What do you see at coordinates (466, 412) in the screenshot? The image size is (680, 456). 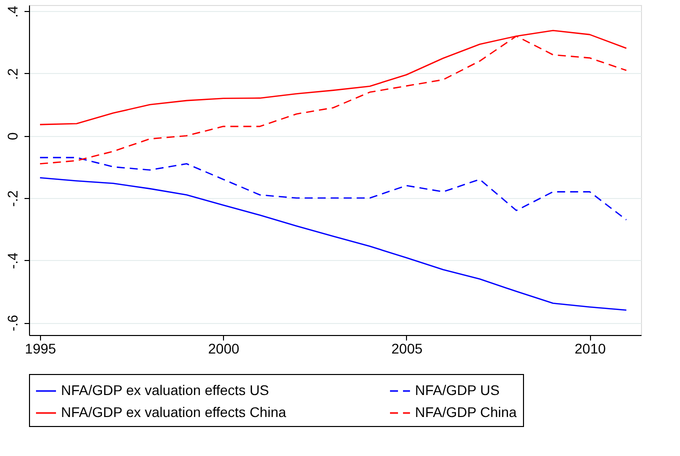 I see `legend-label: NFA/GDP China` at bounding box center [466, 412].